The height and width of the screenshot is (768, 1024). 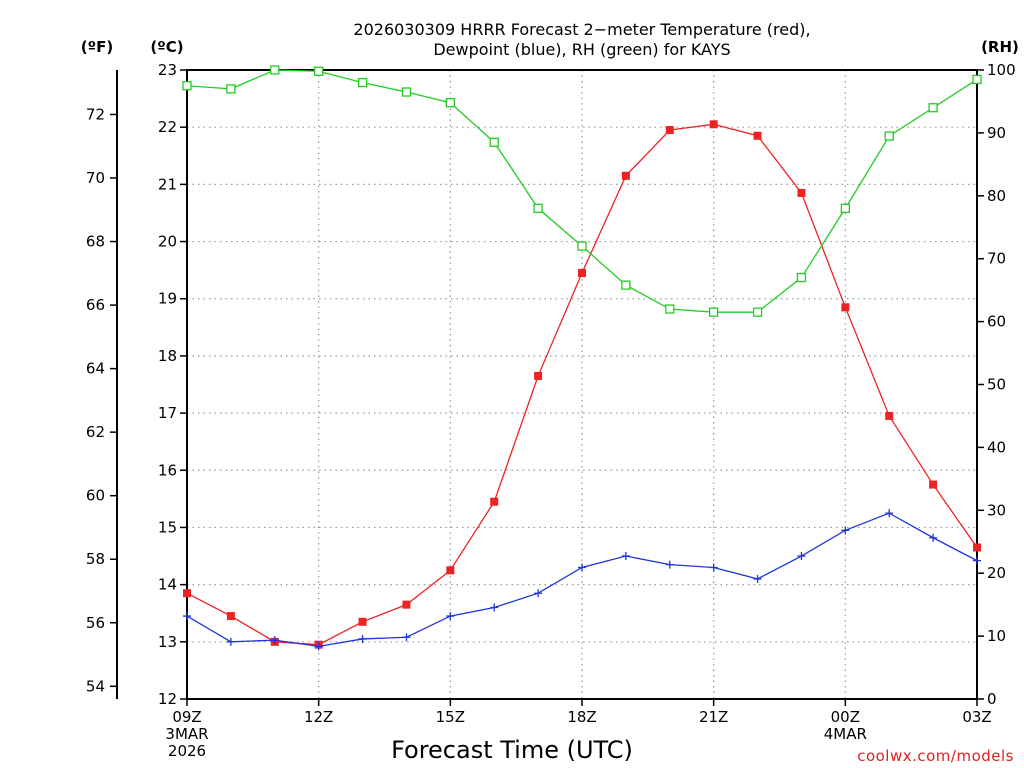 I want to click on rh-tick-label: 40, so click(x=996, y=447).